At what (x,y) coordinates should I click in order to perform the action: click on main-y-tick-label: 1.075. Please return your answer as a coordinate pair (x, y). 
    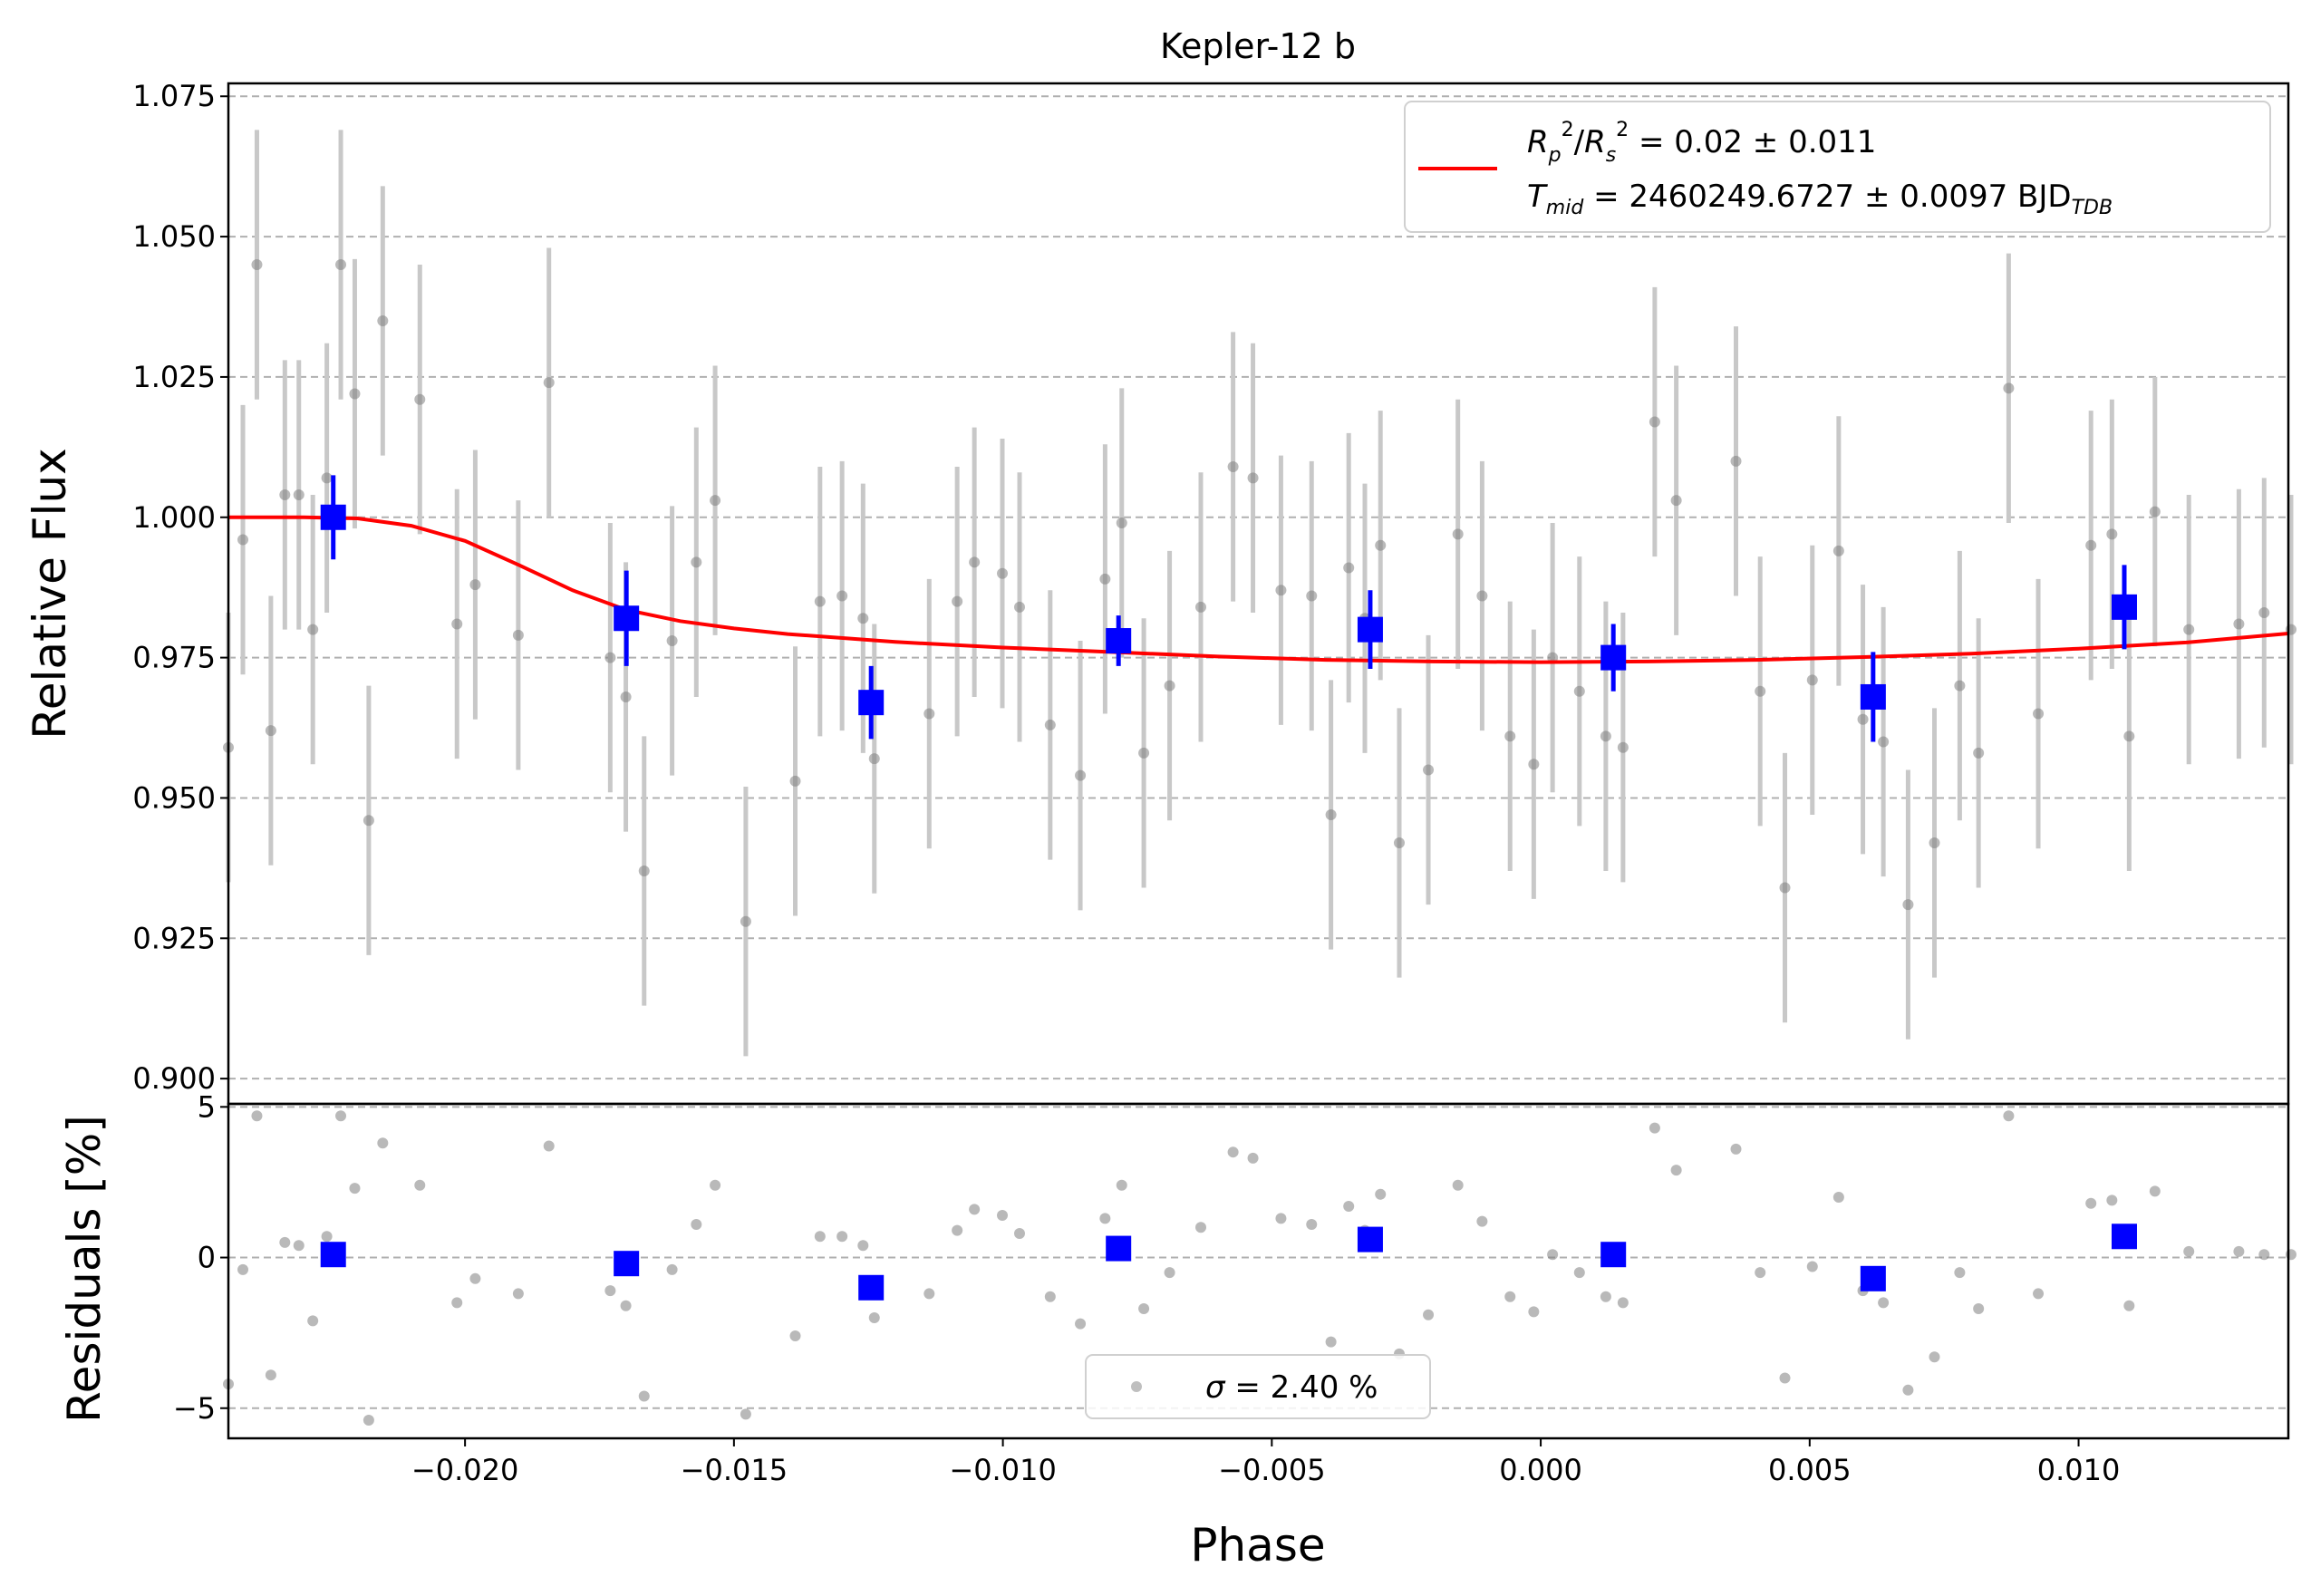
    Looking at the image, I should click on (174, 96).